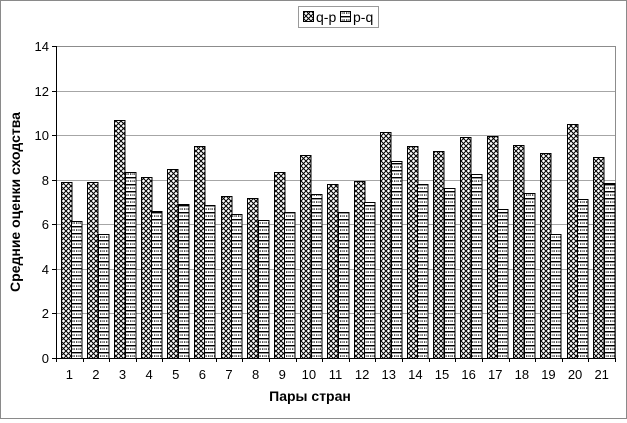  Describe the element at coordinates (415, 374) in the screenshot. I see `x-tick-label: 14` at that location.